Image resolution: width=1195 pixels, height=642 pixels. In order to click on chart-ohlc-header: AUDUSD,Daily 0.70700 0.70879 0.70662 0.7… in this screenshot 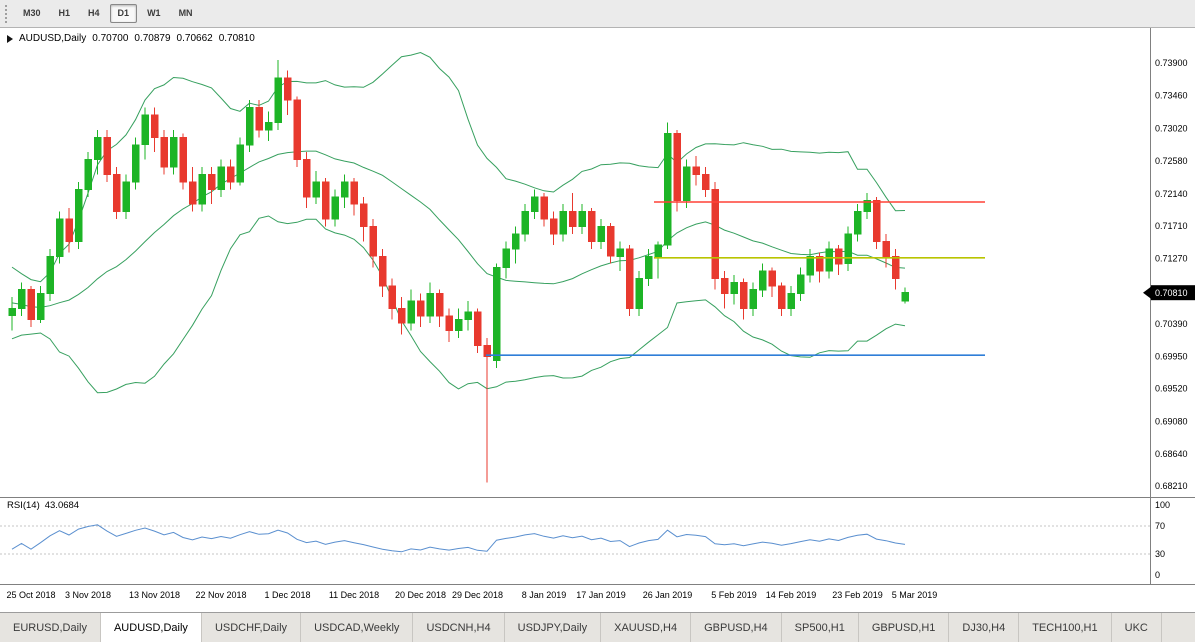, I will do `click(131, 38)`.